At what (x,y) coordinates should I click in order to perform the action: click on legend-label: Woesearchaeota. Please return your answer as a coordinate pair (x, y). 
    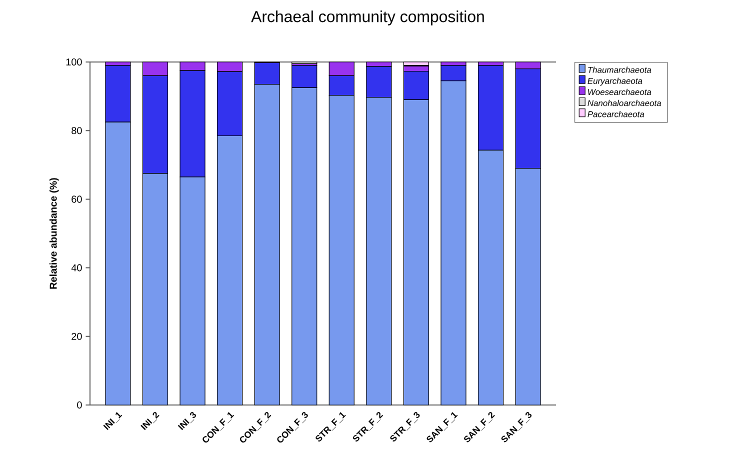
    Looking at the image, I should click on (620, 92).